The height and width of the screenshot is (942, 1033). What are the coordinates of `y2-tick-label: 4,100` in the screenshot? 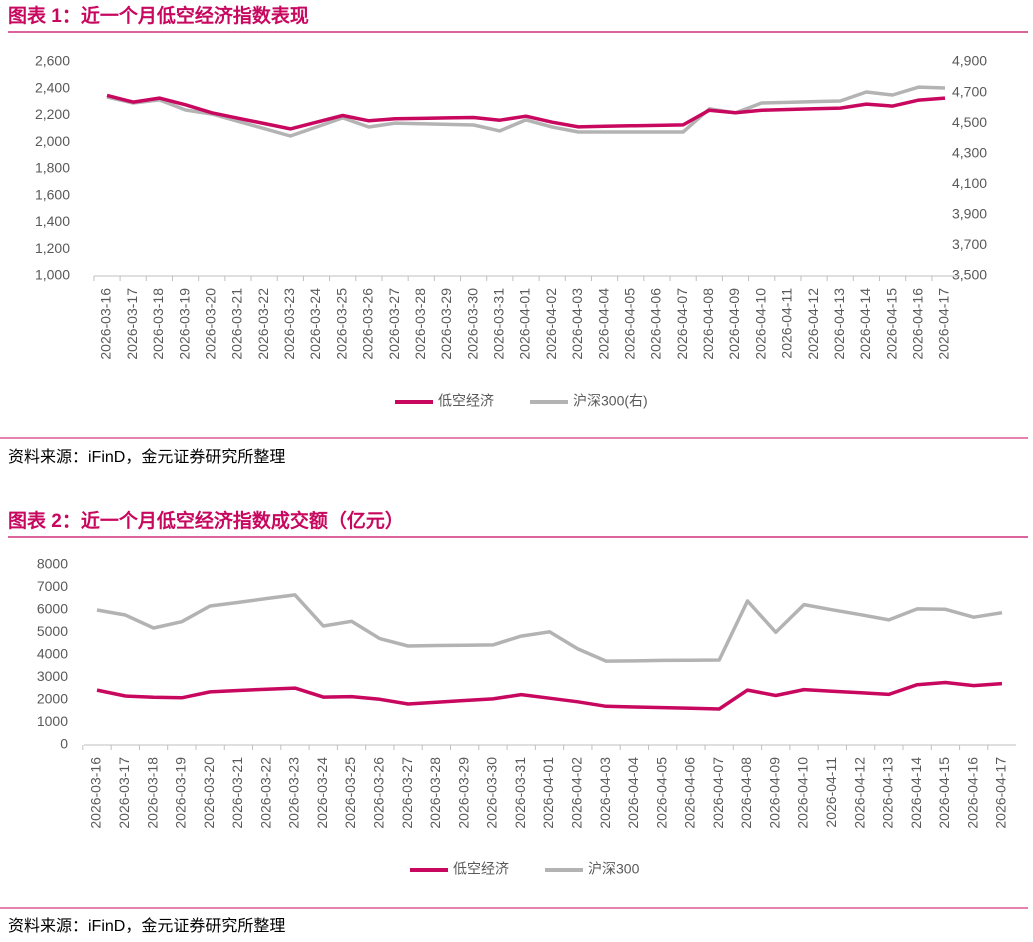 It's located at (969, 183).